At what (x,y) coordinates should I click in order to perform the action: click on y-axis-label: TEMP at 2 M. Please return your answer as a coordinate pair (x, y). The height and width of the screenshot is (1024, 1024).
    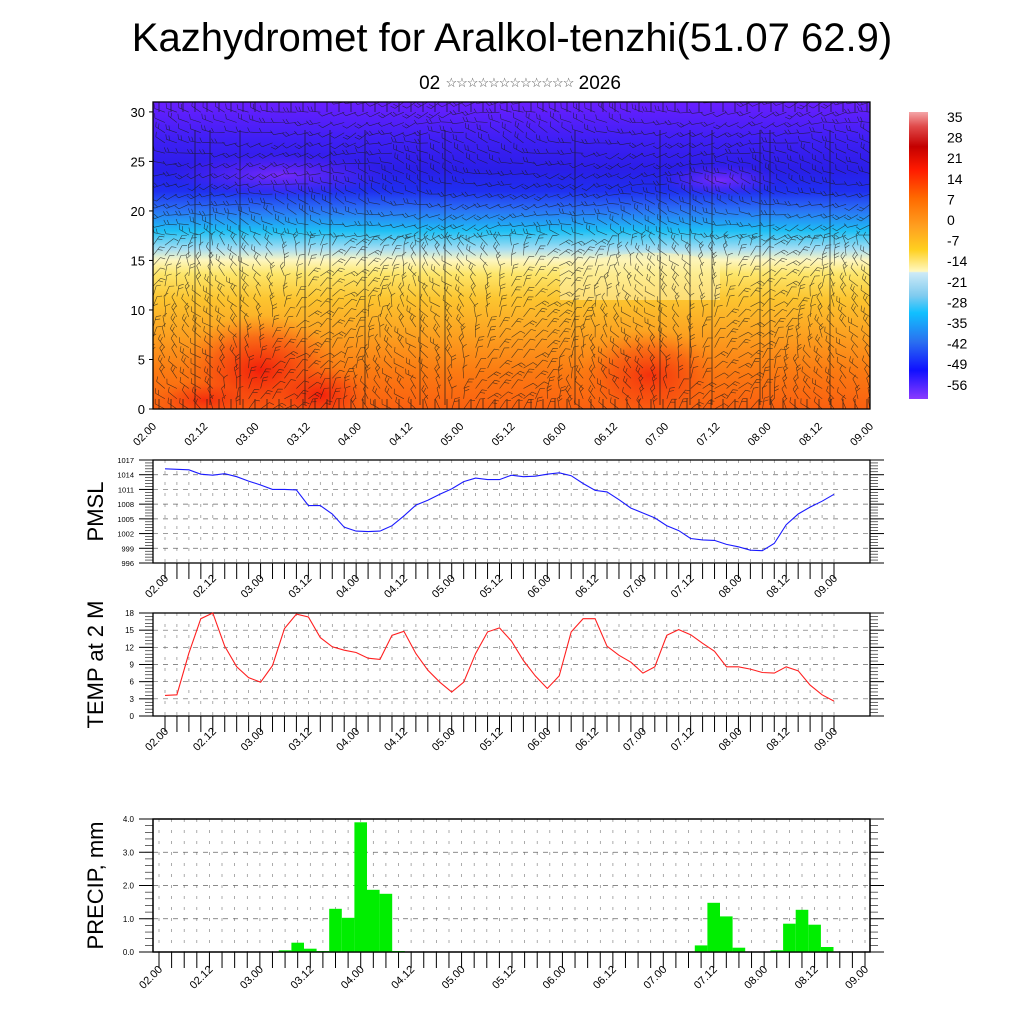
    Looking at the image, I should click on (95, 665).